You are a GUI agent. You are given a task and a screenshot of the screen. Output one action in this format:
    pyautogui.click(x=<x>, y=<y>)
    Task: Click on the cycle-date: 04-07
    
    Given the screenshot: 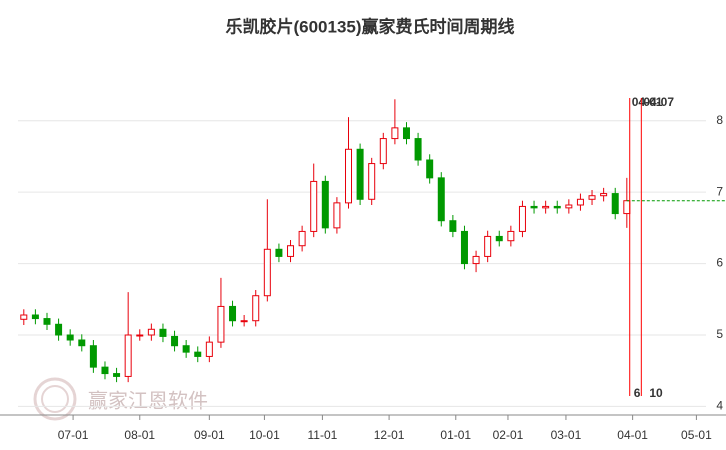 What is the action you would take?
    pyautogui.click(x=658, y=102)
    